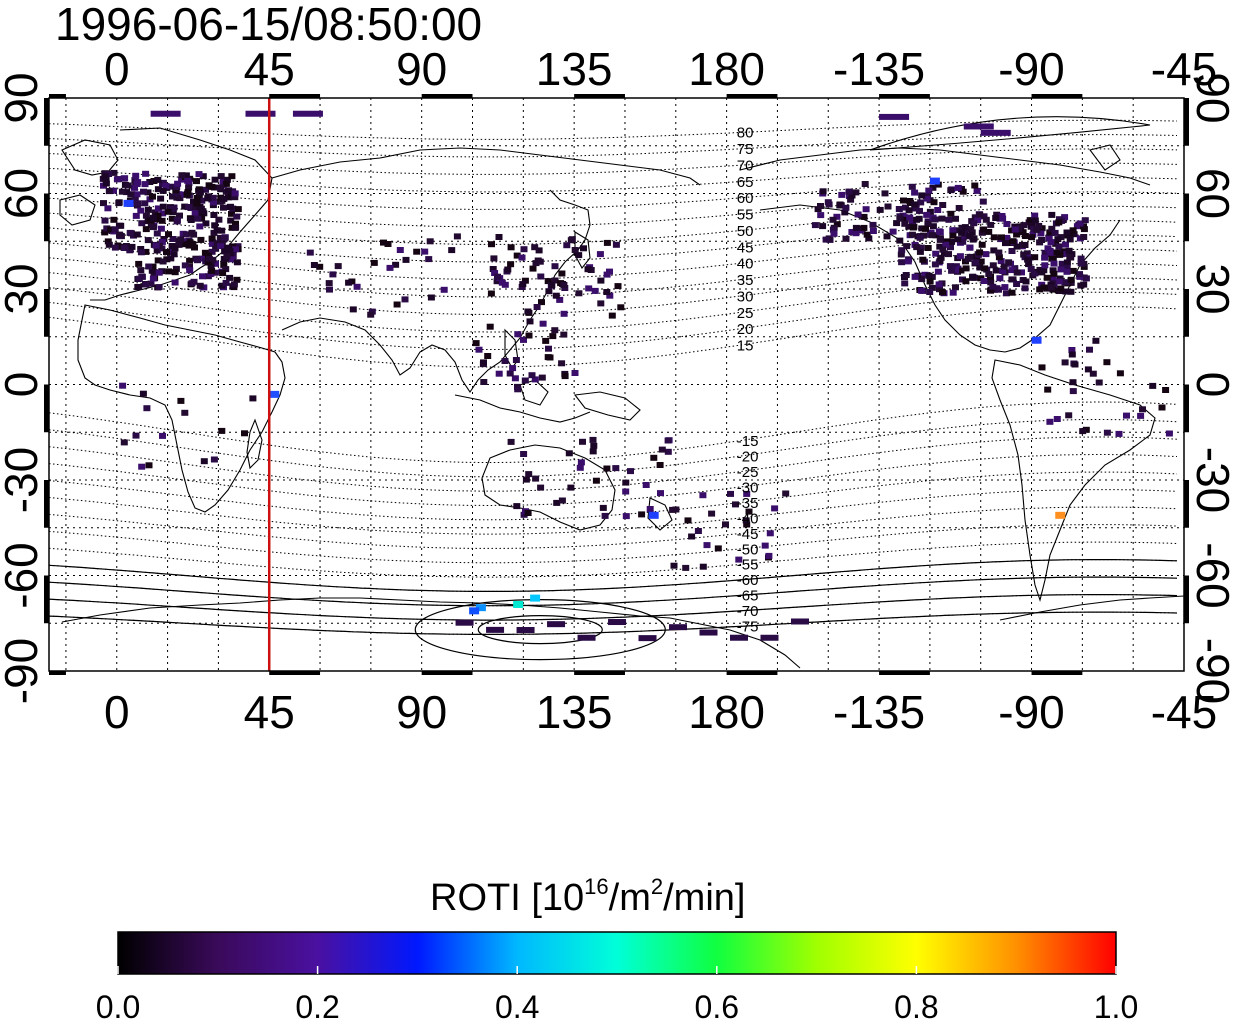  I want to click on mlat-label-south: -15, so click(748, 441).